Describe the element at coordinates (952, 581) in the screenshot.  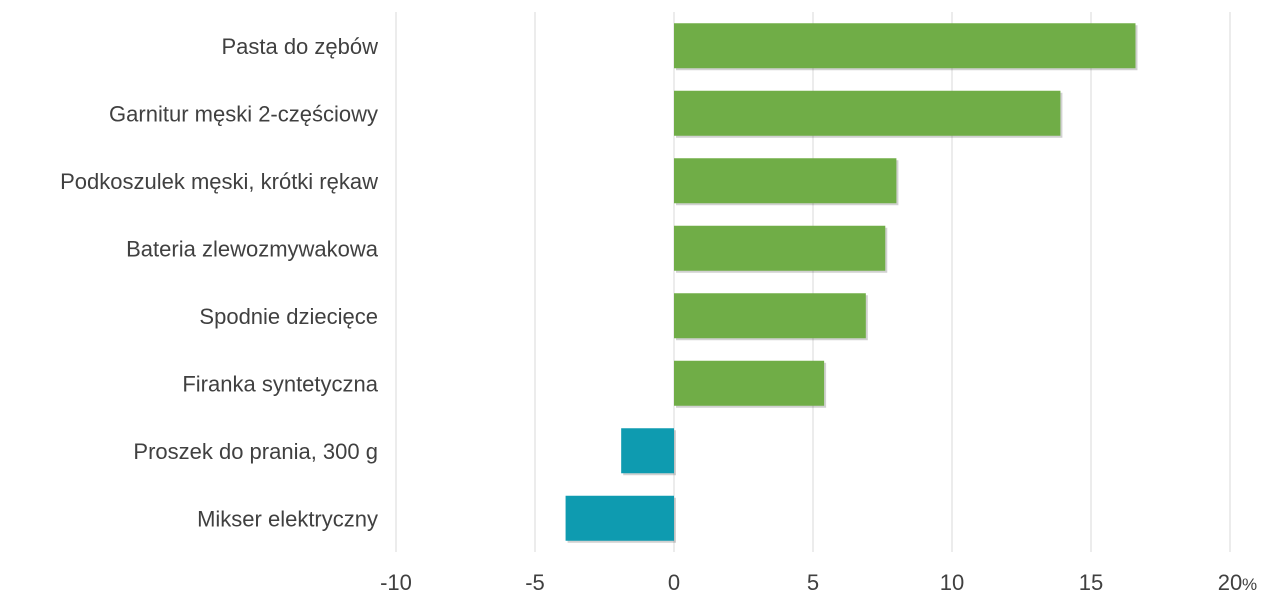
I see `tick-label: 10` at that location.